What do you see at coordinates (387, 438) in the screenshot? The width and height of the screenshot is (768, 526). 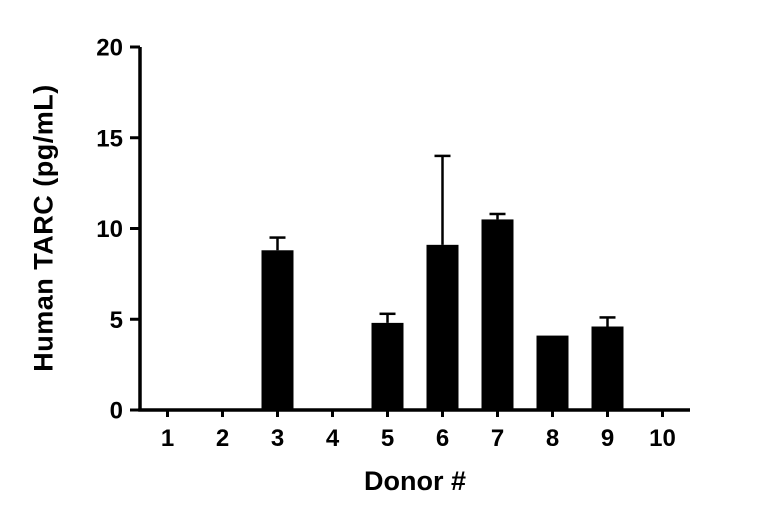 I see `x-tick-label: 5` at bounding box center [387, 438].